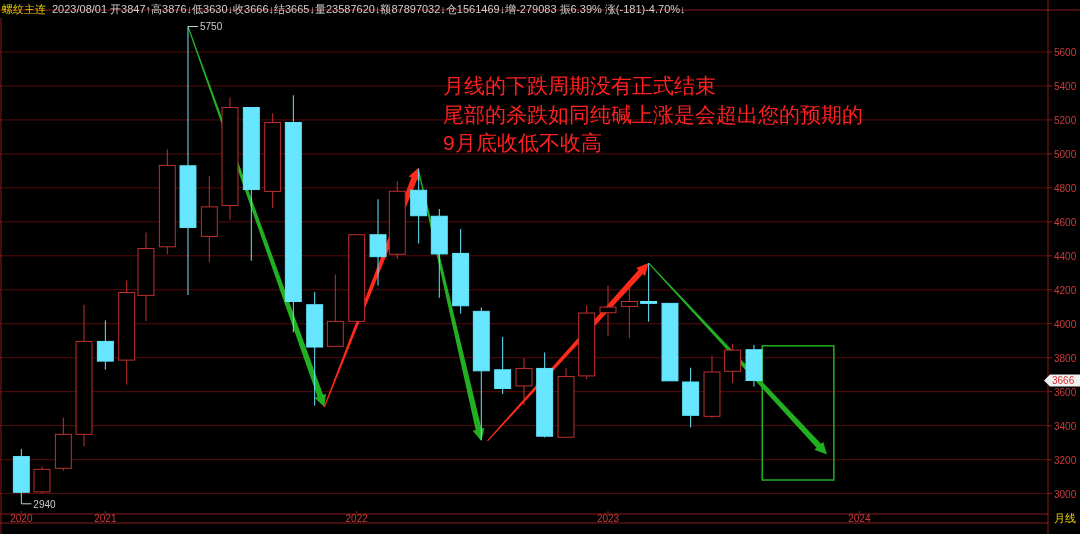 This screenshot has width=1080, height=534. Describe the element at coordinates (1065, 426) in the screenshot. I see `y-tick-label: 3400` at that location.